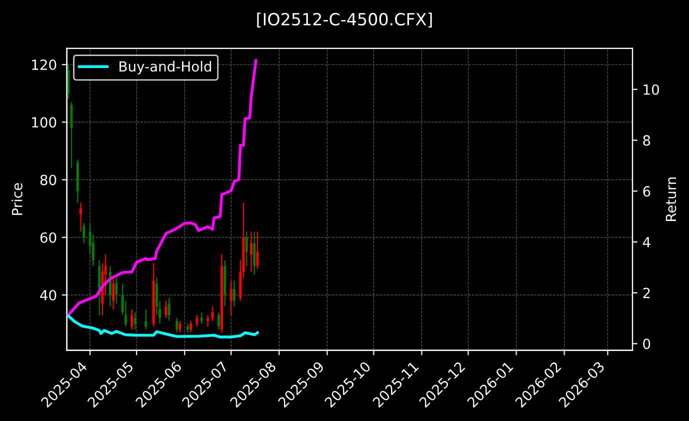 This screenshot has width=689, height=421. What do you see at coordinates (48, 237) in the screenshot?
I see `y-tick-label: 60` at bounding box center [48, 237].